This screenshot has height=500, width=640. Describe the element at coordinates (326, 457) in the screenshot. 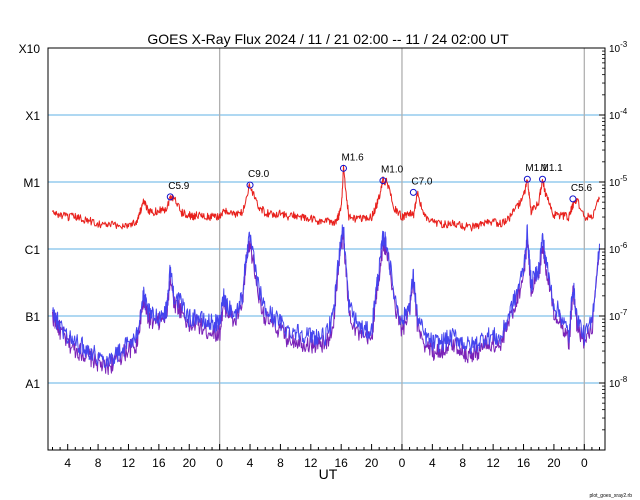

I see `x-axis-ticks: 4 8 12 16 20 0 4 8 12 16 20 0 4 8 12 16 20 0` at that location.